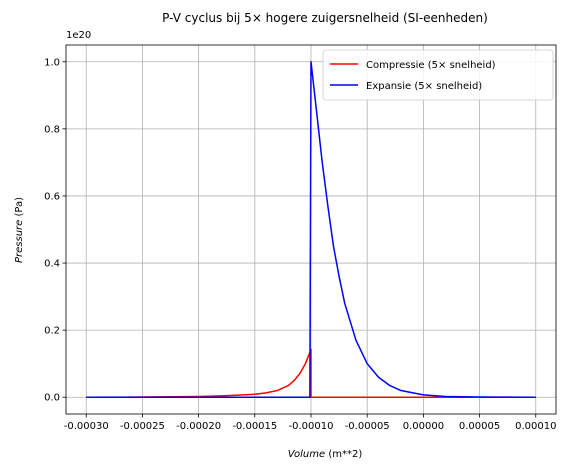 The width and height of the screenshot is (575, 470). What do you see at coordinates (423, 426) in the screenshot?
I see `x-tick-label: 0.00000` at bounding box center [423, 426].